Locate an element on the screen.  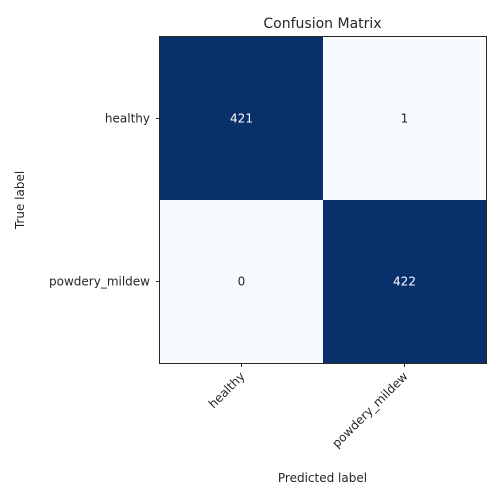
matrix-cell-labels: 421 1 0 422 is located at coordinates (323, 200).